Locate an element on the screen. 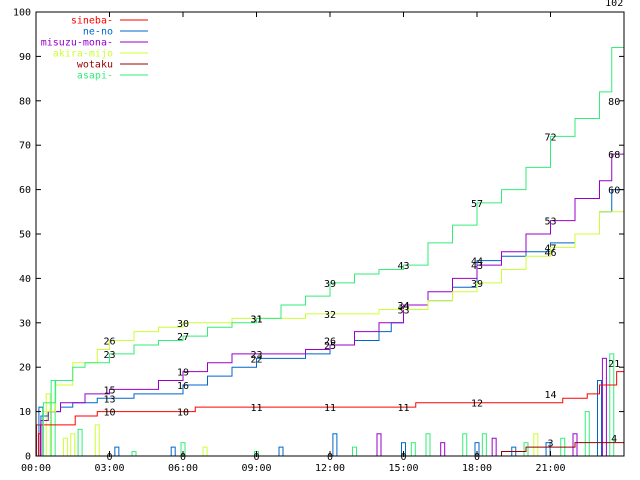 This screenshot has height=480, width=640. series-value-label: 44 is located at coordinates (477, 262).